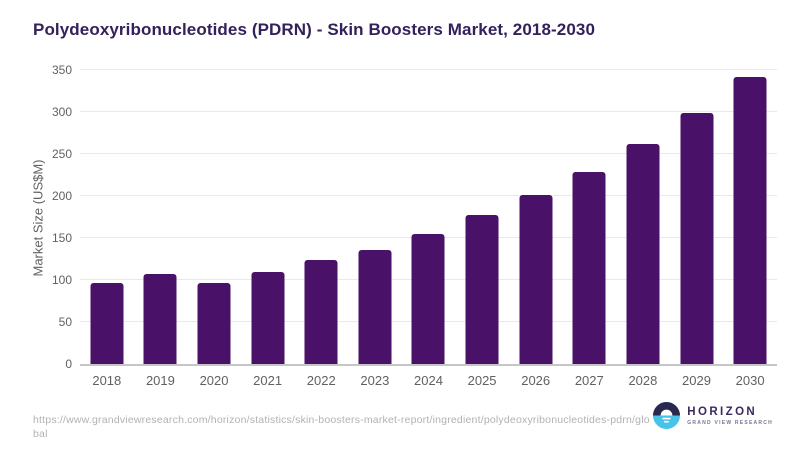 Image resolution: width=800 pixels, height=455 pixels. I want to click on x-tick-label-2027: 2027, so click(589, 380).